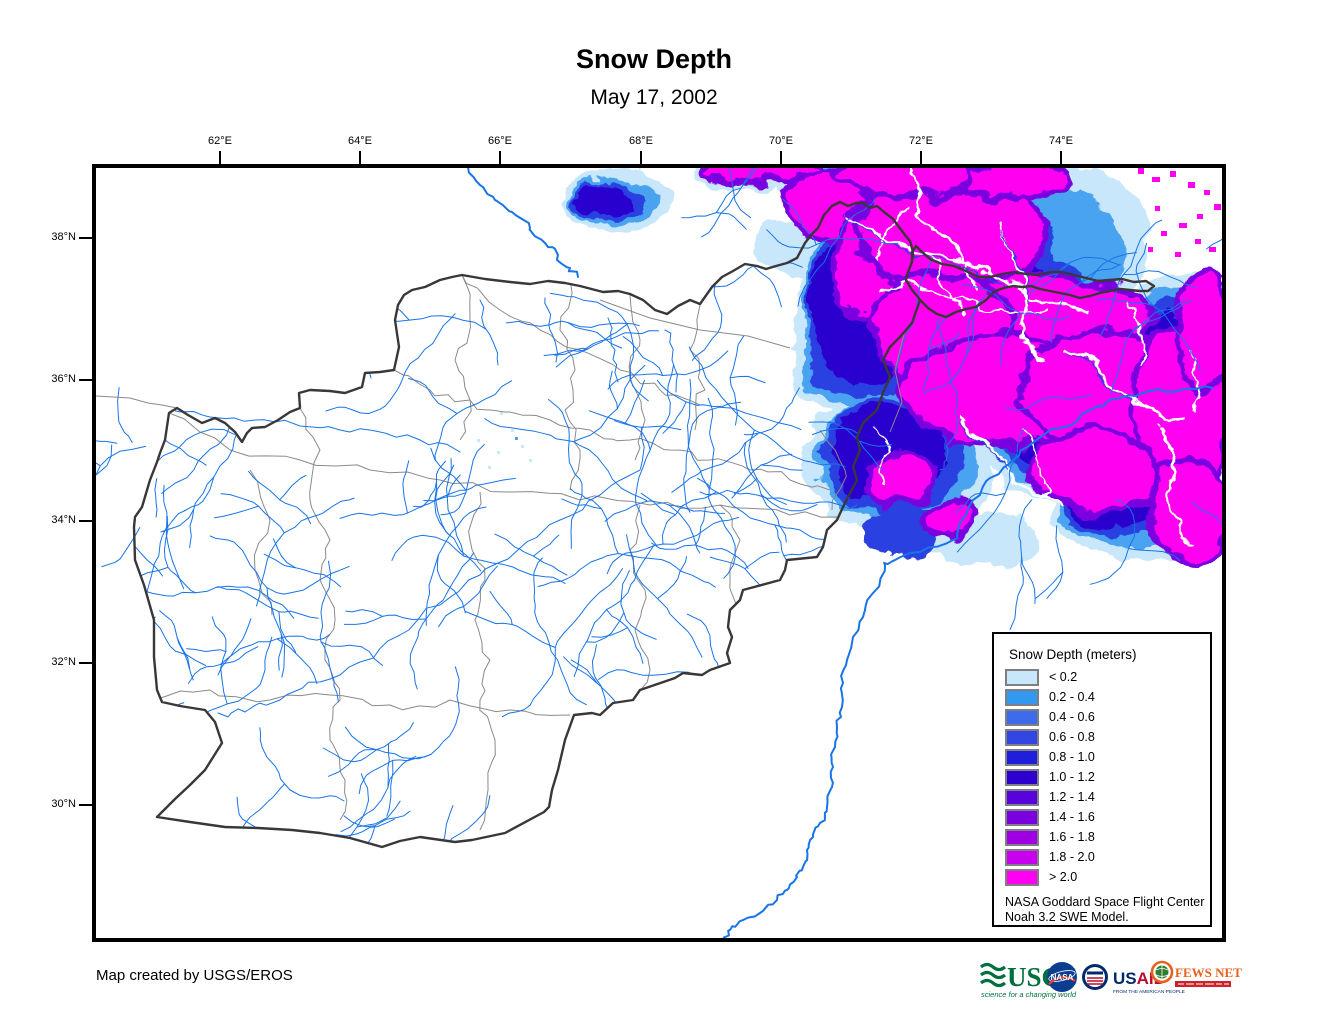  Describe the element at coordinates (1107, 837) in the screenshot. I see `legend-item: 1.6 - 1.8` at that location.